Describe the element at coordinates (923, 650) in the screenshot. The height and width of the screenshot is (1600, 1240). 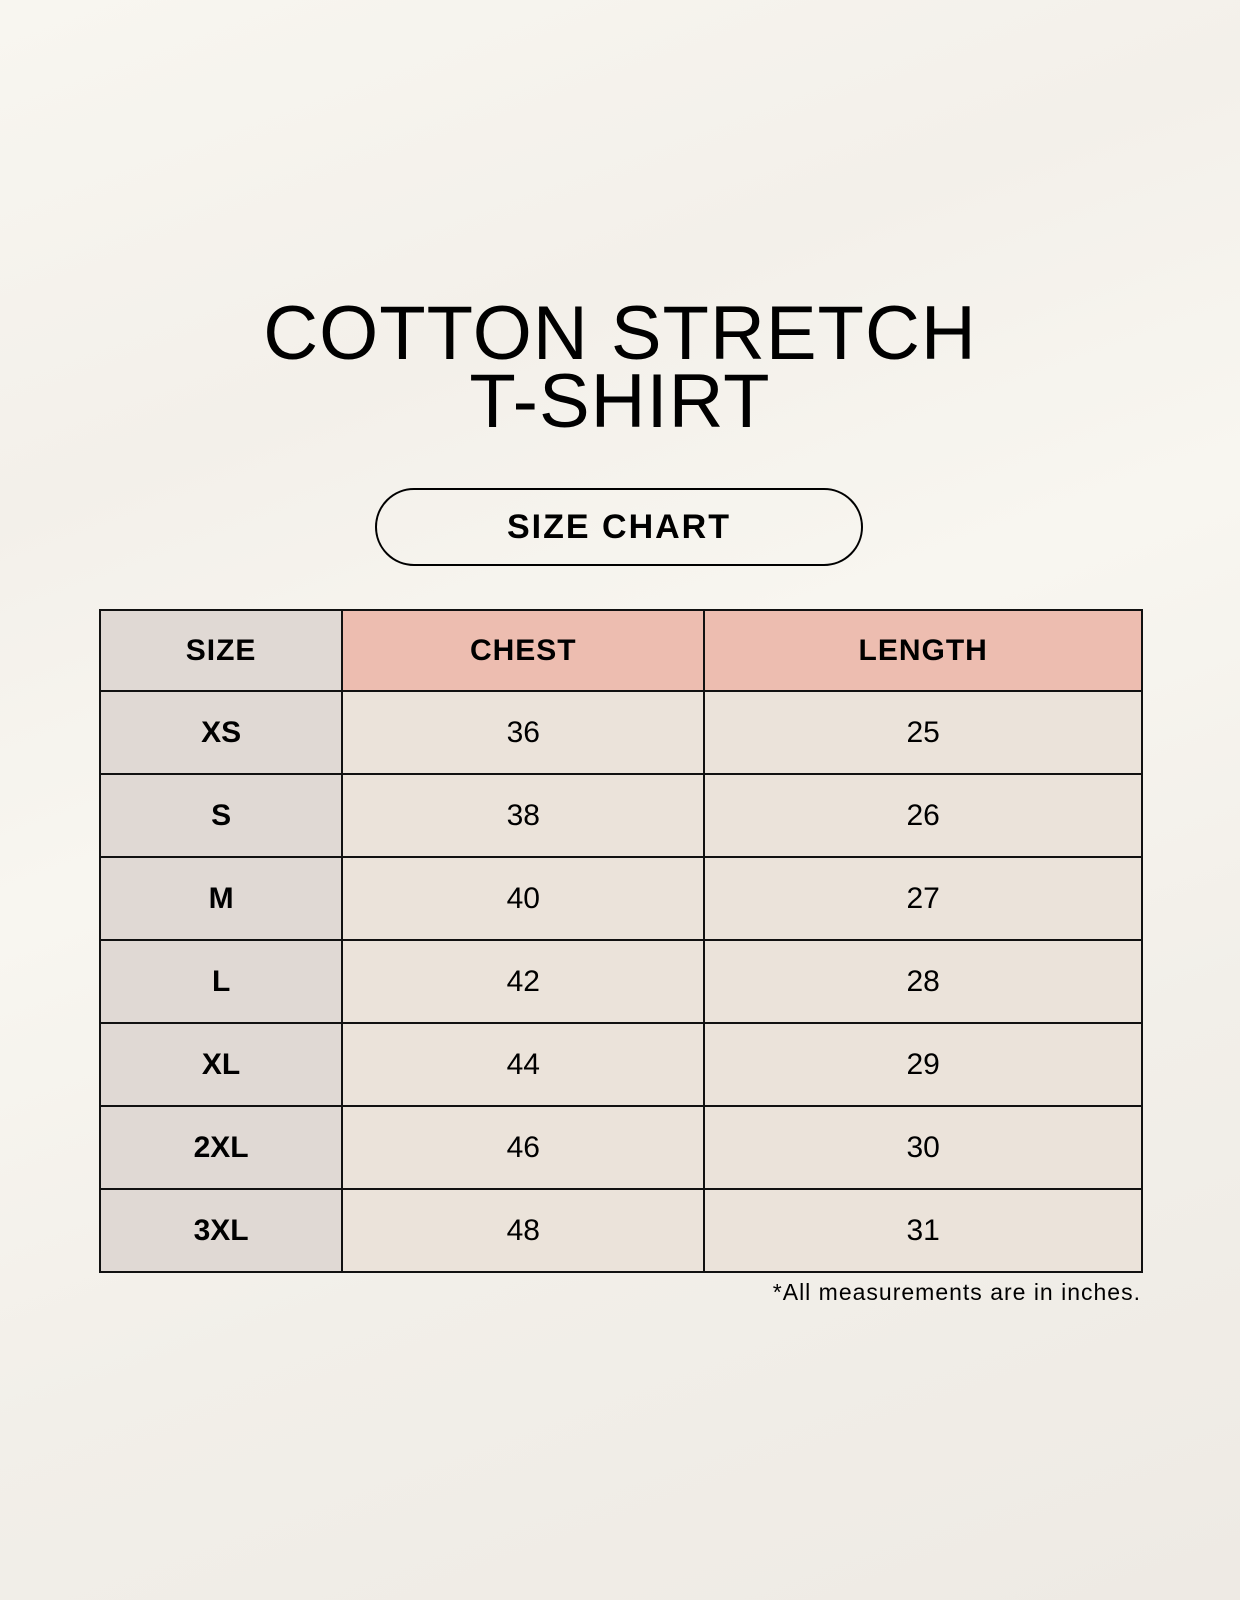
I see `header-length: LENGTH` at that location.